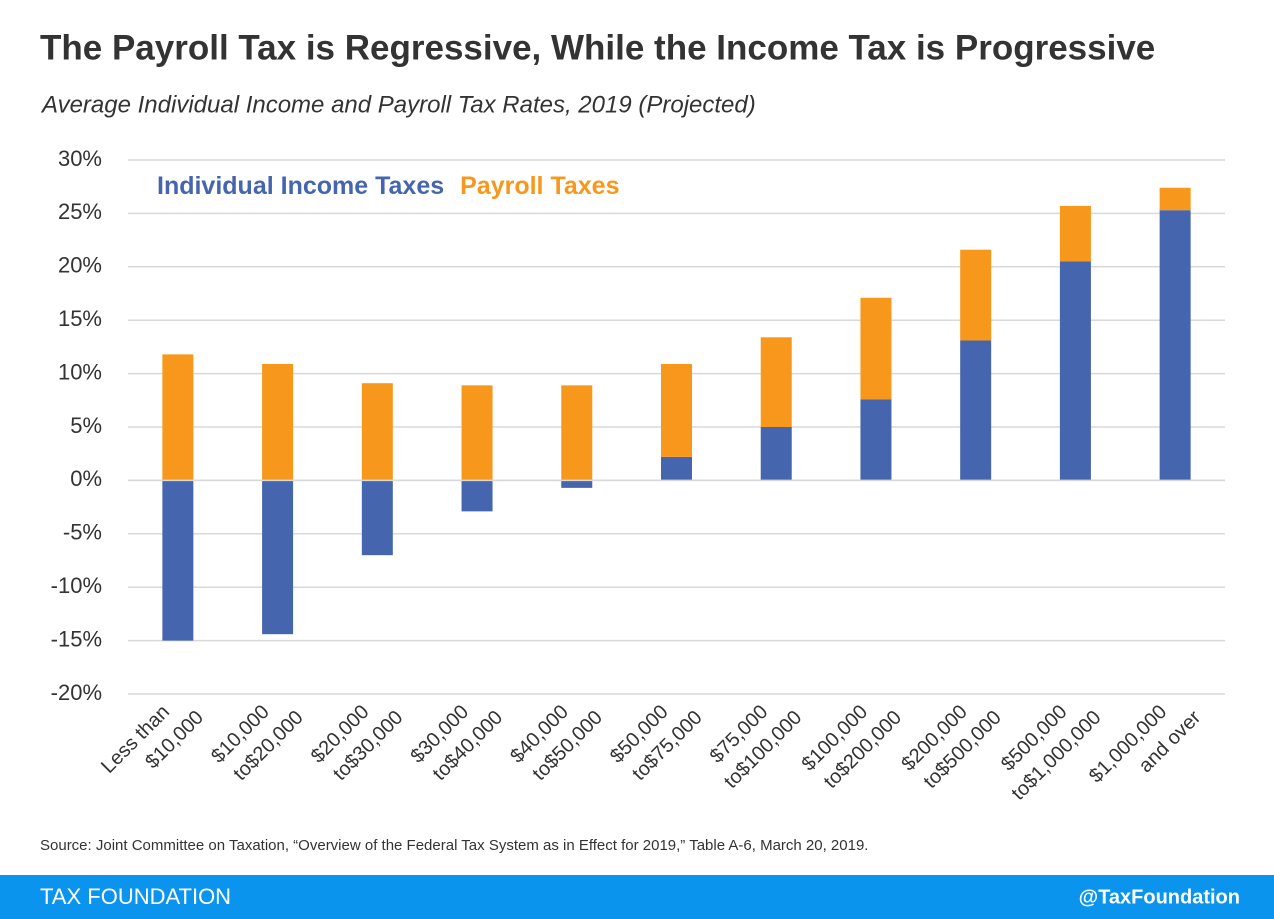 The height and width of the screenshot is (919, 1274). What do you see at coordinates (80, 158) in the screenshot?
I see `y-tick-label: 30%` at bounding box center [80, 158].